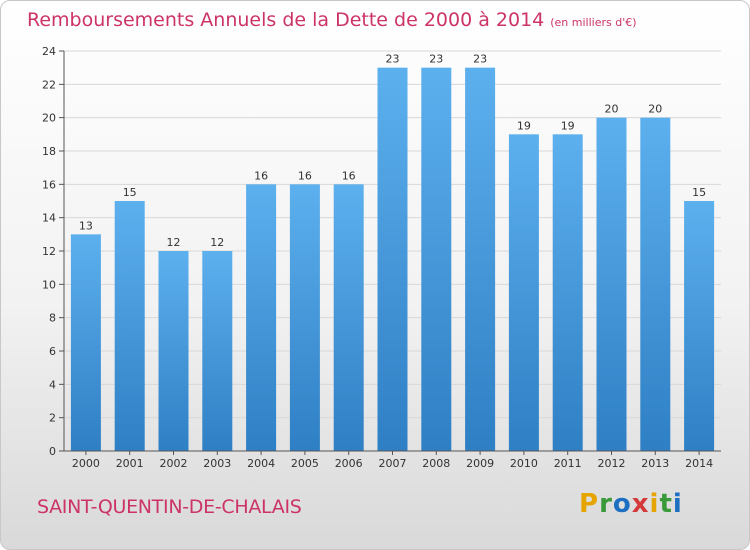 The height and width of the screenshot is (550, 750). Describe the element at coordinates (612, 463) in the screenshot. I see `x-tick-label: 2012` at that location.